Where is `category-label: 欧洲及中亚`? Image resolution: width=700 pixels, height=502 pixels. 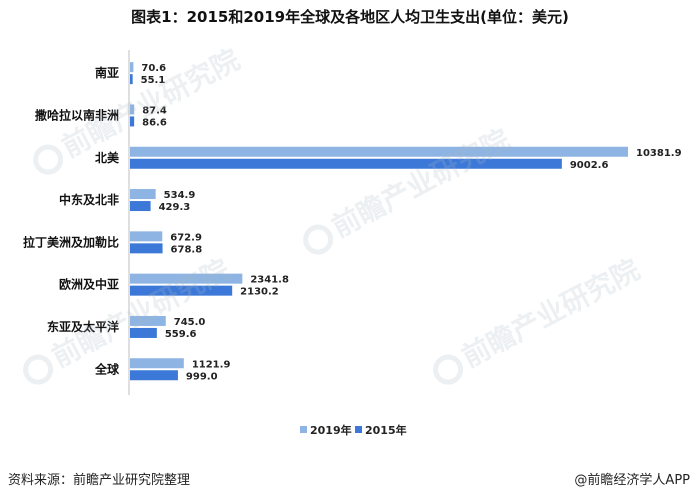 category-label: 欧洲及中亚 is located at coordinates (89, 284).